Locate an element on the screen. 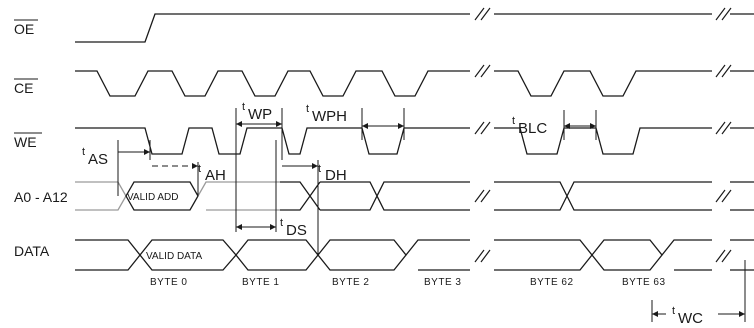 This screenshot has height=328, width=754. twp-label: WP is located at coordinates (260, 114).